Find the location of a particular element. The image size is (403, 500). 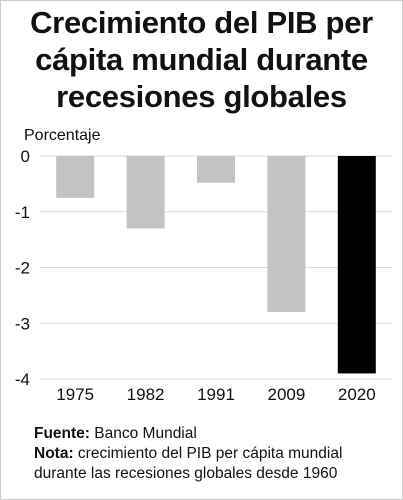

bar-2020 is located at coordinates (356, 265).